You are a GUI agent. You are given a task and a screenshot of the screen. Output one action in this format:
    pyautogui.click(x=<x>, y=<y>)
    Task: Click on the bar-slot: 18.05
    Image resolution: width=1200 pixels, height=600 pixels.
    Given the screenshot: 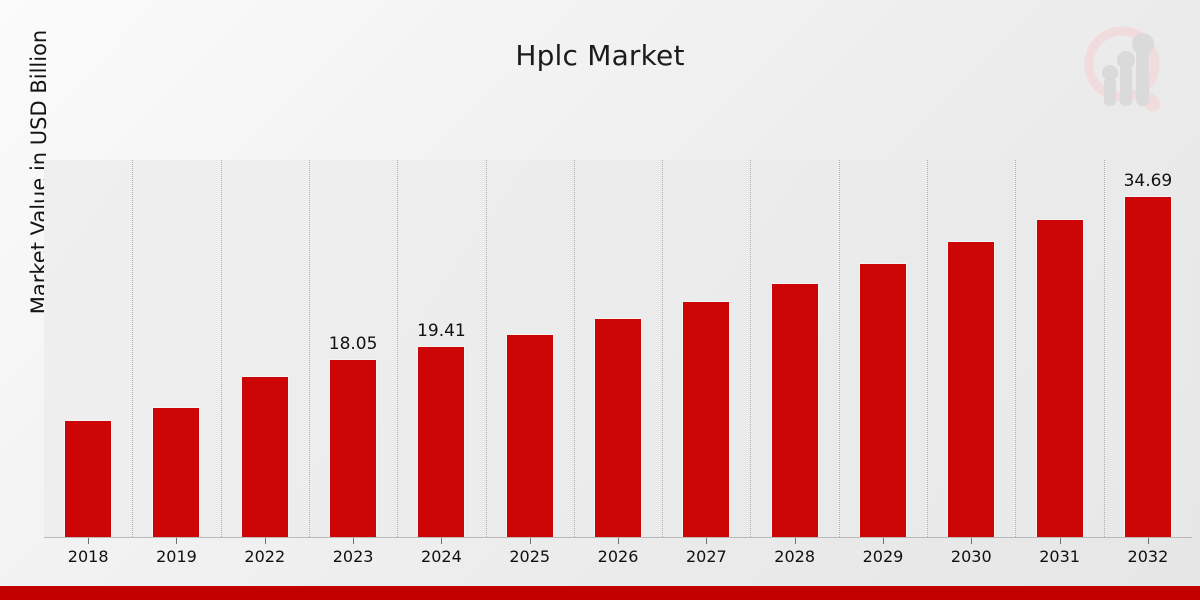 What is the action you would take?
    pyautogui.click(x=353, y=348)
    